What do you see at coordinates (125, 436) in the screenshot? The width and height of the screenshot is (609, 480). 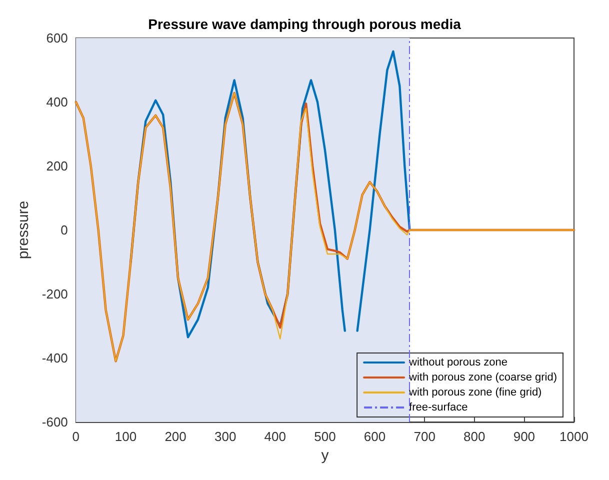 I see `x-tick-label: 100` at bounding box center [125, 436].